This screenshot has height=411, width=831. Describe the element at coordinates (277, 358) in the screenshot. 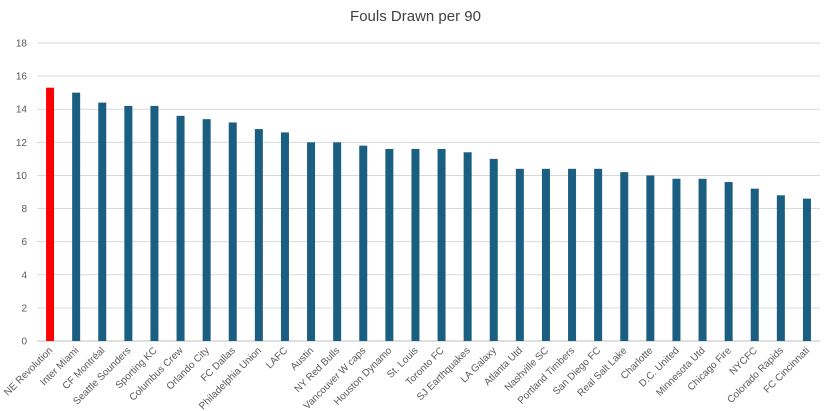

I see `x-tick-label: LAFC` at that location.